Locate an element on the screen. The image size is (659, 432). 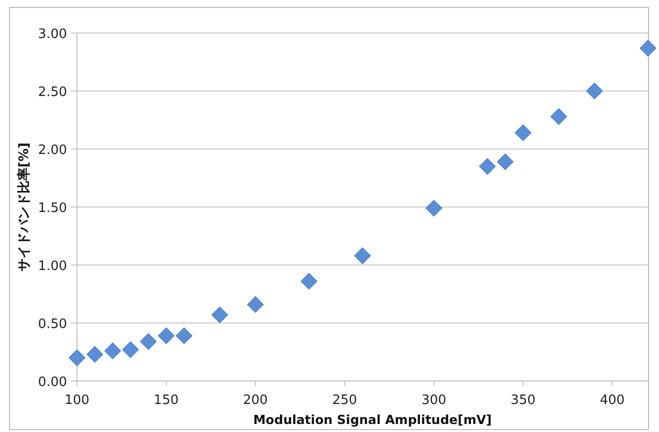
y-tick-label: 3.00 is located at coordinates (52, 34).